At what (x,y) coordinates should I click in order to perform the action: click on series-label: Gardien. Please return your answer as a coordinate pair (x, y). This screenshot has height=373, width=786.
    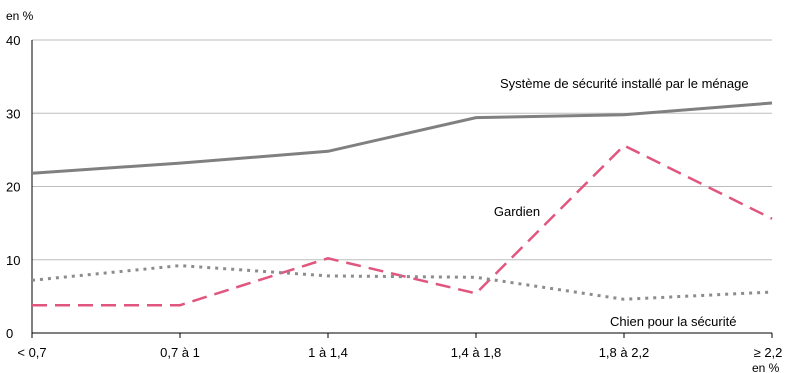
    Looking at the image, I should click on (517, 211).